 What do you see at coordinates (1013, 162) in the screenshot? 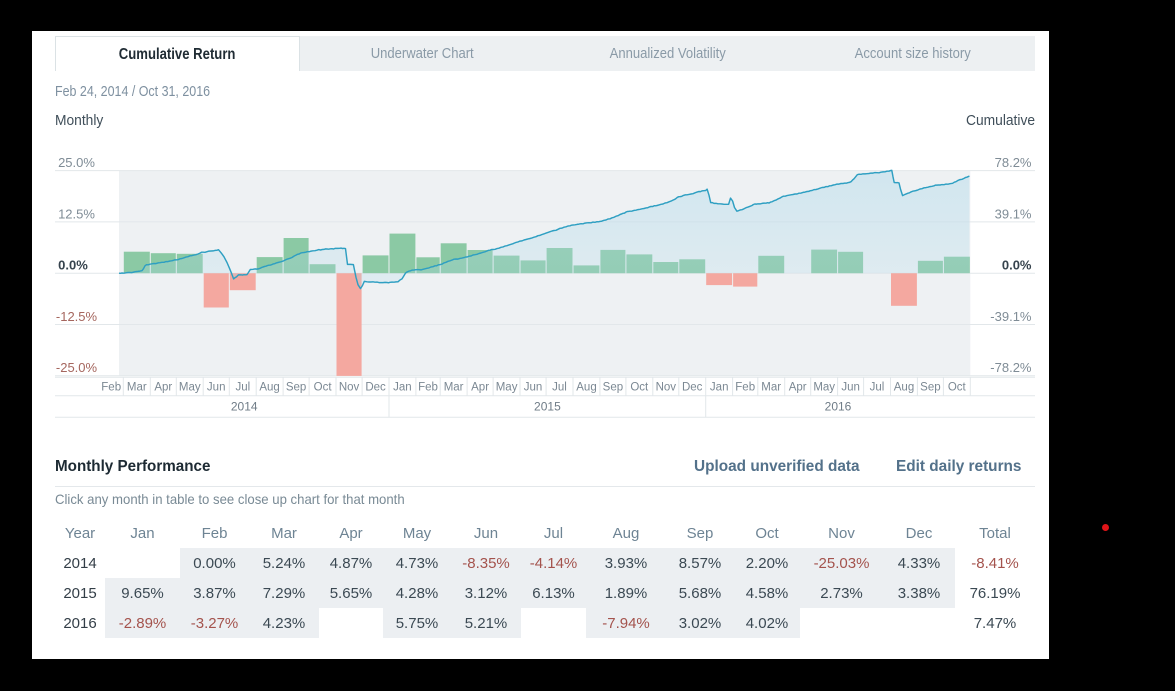
I see `svg-text: 78.2%` at bounding box center [1013, 162].